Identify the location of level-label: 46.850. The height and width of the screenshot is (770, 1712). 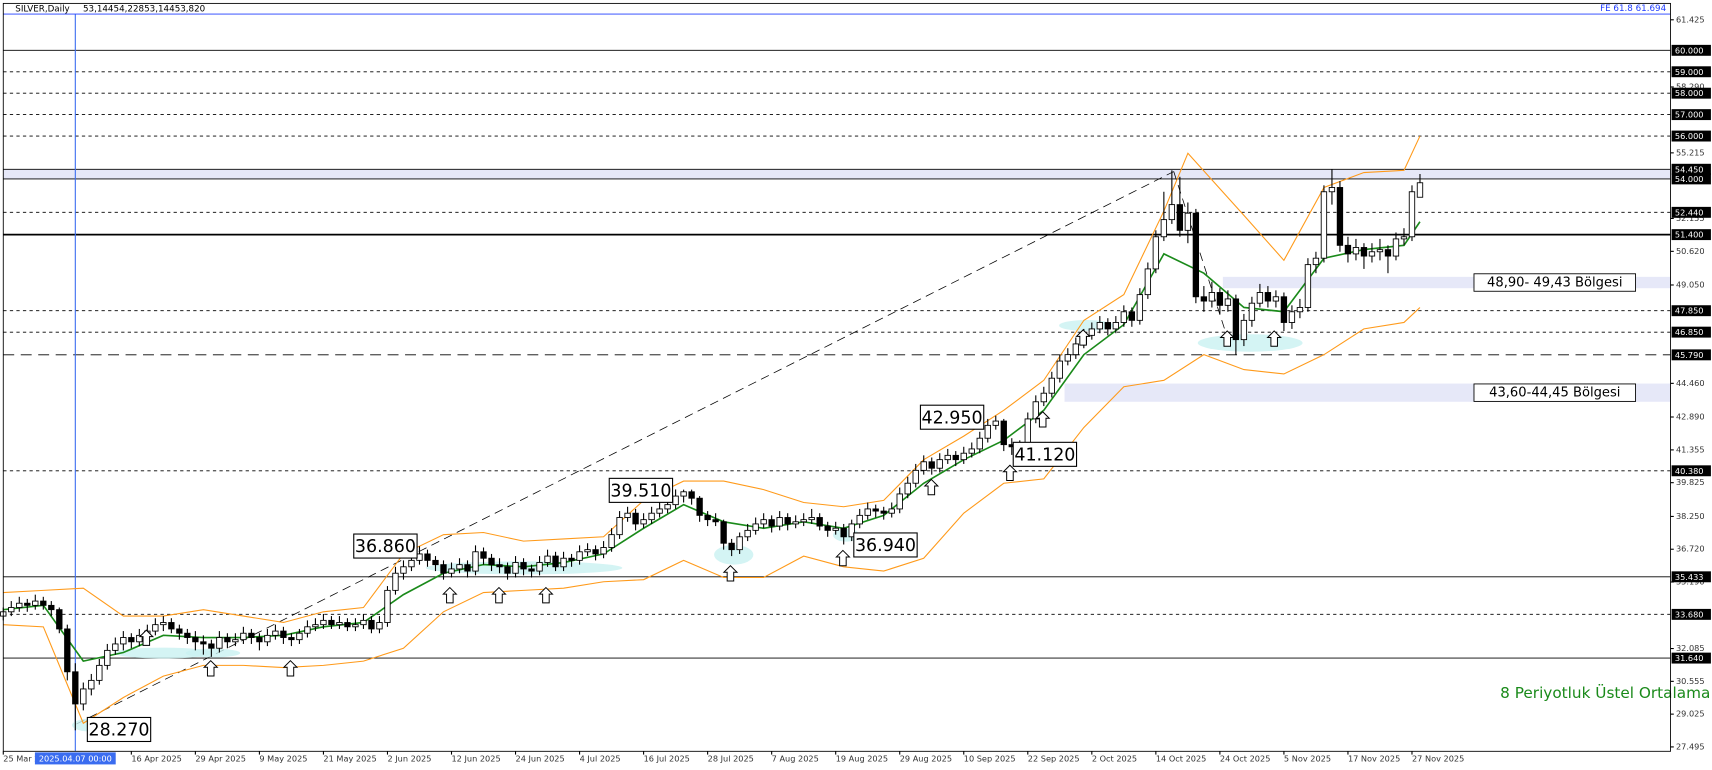
(1689, 332).